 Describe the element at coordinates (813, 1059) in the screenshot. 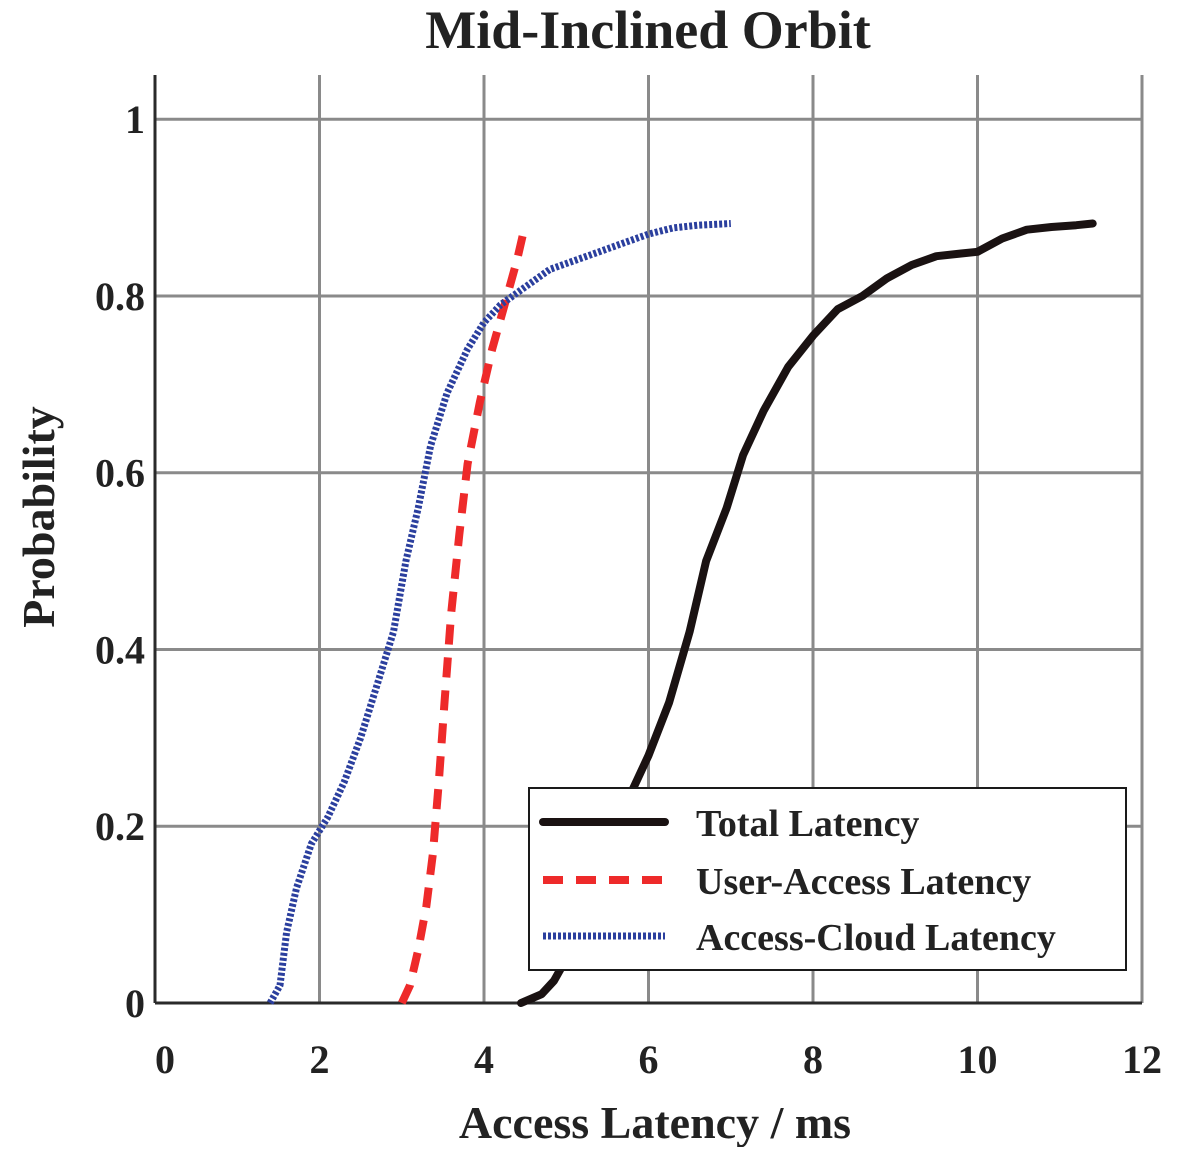

I see `x-tick-label: 8` at that location.